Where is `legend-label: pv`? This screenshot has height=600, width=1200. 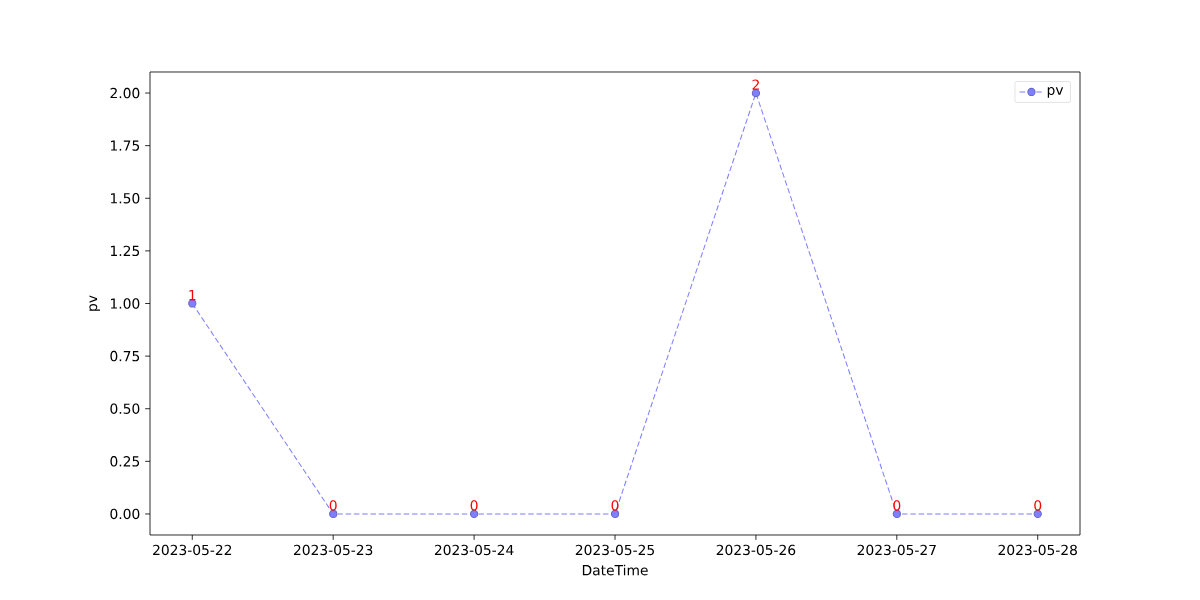
legend-label: pv is located at coordinates (1055, 92).